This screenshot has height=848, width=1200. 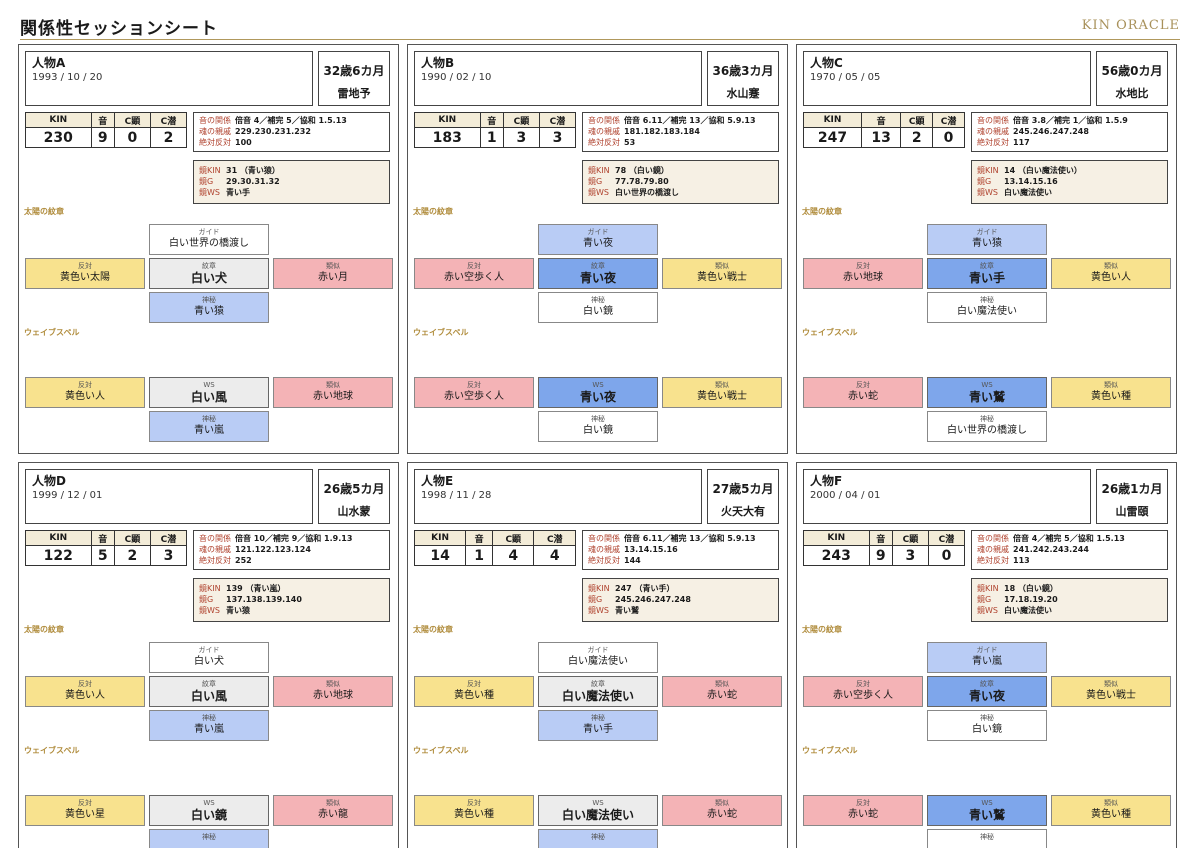 What do you see at coordinates (557, 120) in the screenshot?
I see `c-sen-header: C潜` at bounding box center [557, 120].